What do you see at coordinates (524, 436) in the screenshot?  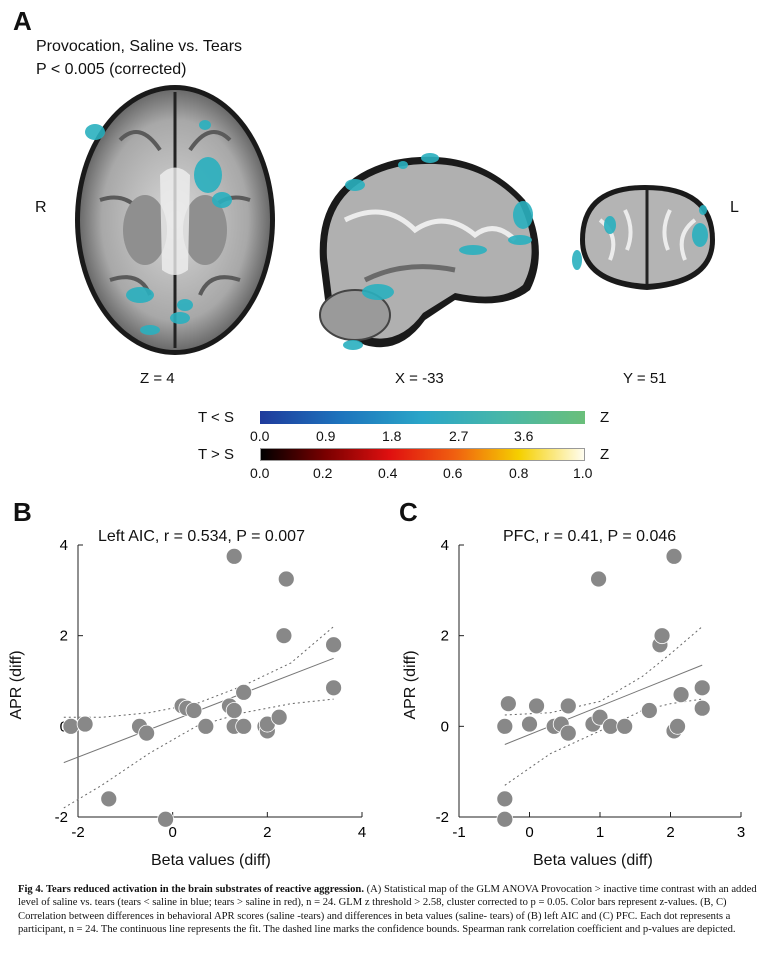 I see `blue-tick: 3.6` at bounding box center [524, 436].